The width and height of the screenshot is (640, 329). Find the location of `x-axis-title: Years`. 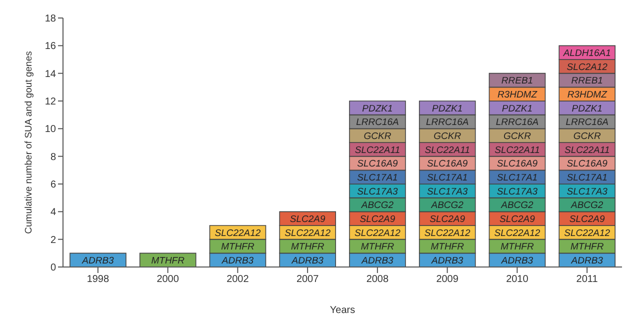

x-axis-title: Years is located at coordinates (343, 310).